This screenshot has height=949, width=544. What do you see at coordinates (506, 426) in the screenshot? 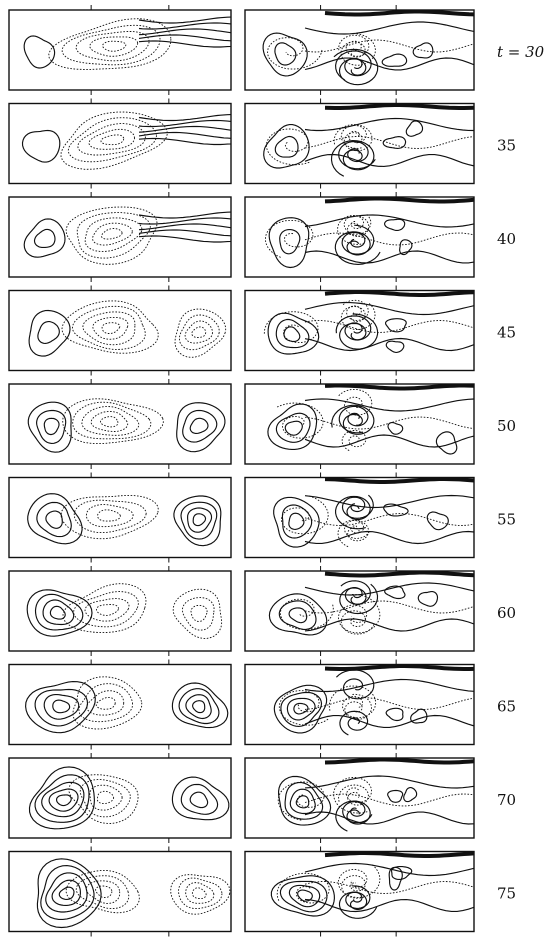
I see `time-label: 50` at bounding box center [506, 426].